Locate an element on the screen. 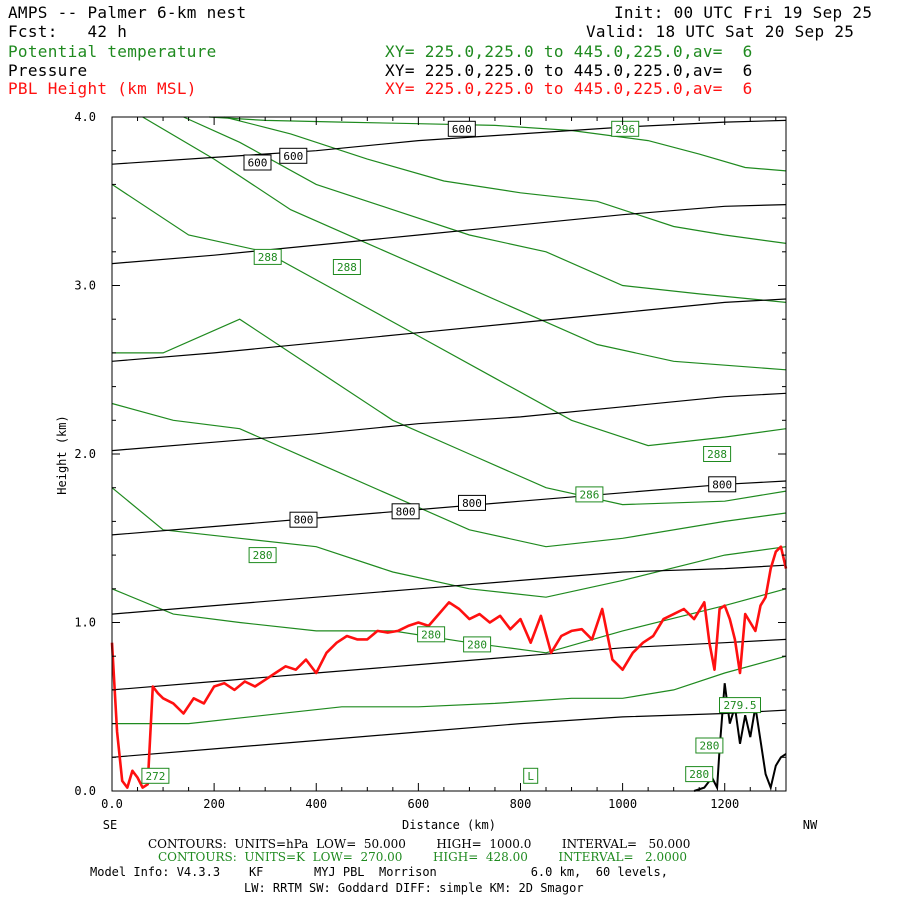 The height and width of the screenshot is (900, 900). theta-label: 286 is located at coordinates (589, 494).